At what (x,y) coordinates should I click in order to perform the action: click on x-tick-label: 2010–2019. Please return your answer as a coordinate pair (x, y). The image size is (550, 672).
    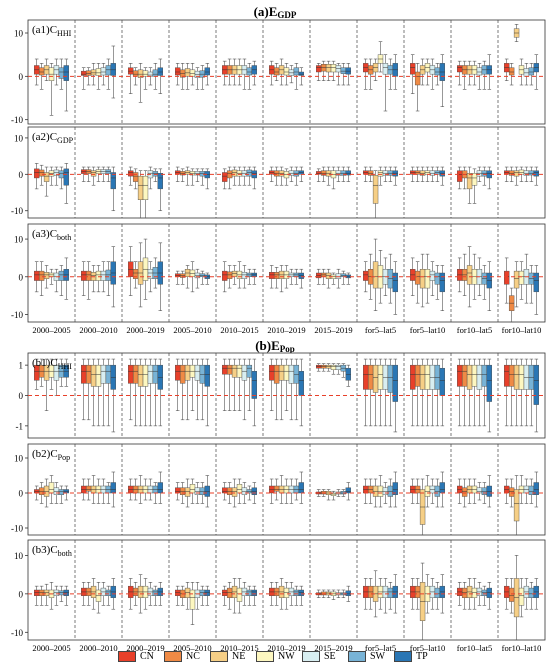
    Looking at the image, I should click on (286, 330).